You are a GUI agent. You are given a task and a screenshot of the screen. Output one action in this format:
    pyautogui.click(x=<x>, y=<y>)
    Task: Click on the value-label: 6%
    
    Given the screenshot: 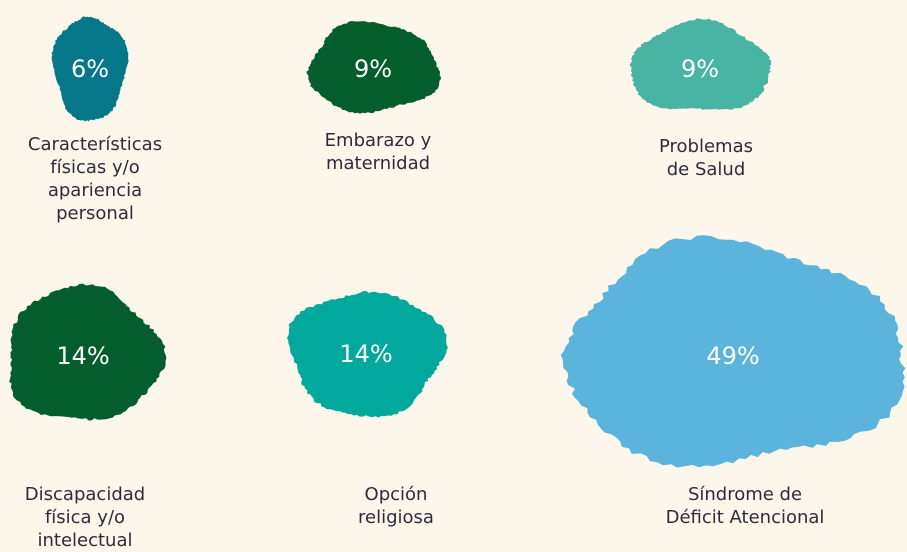 What is the action you would take?
    pyautogui.click(x=90, y=69)
    